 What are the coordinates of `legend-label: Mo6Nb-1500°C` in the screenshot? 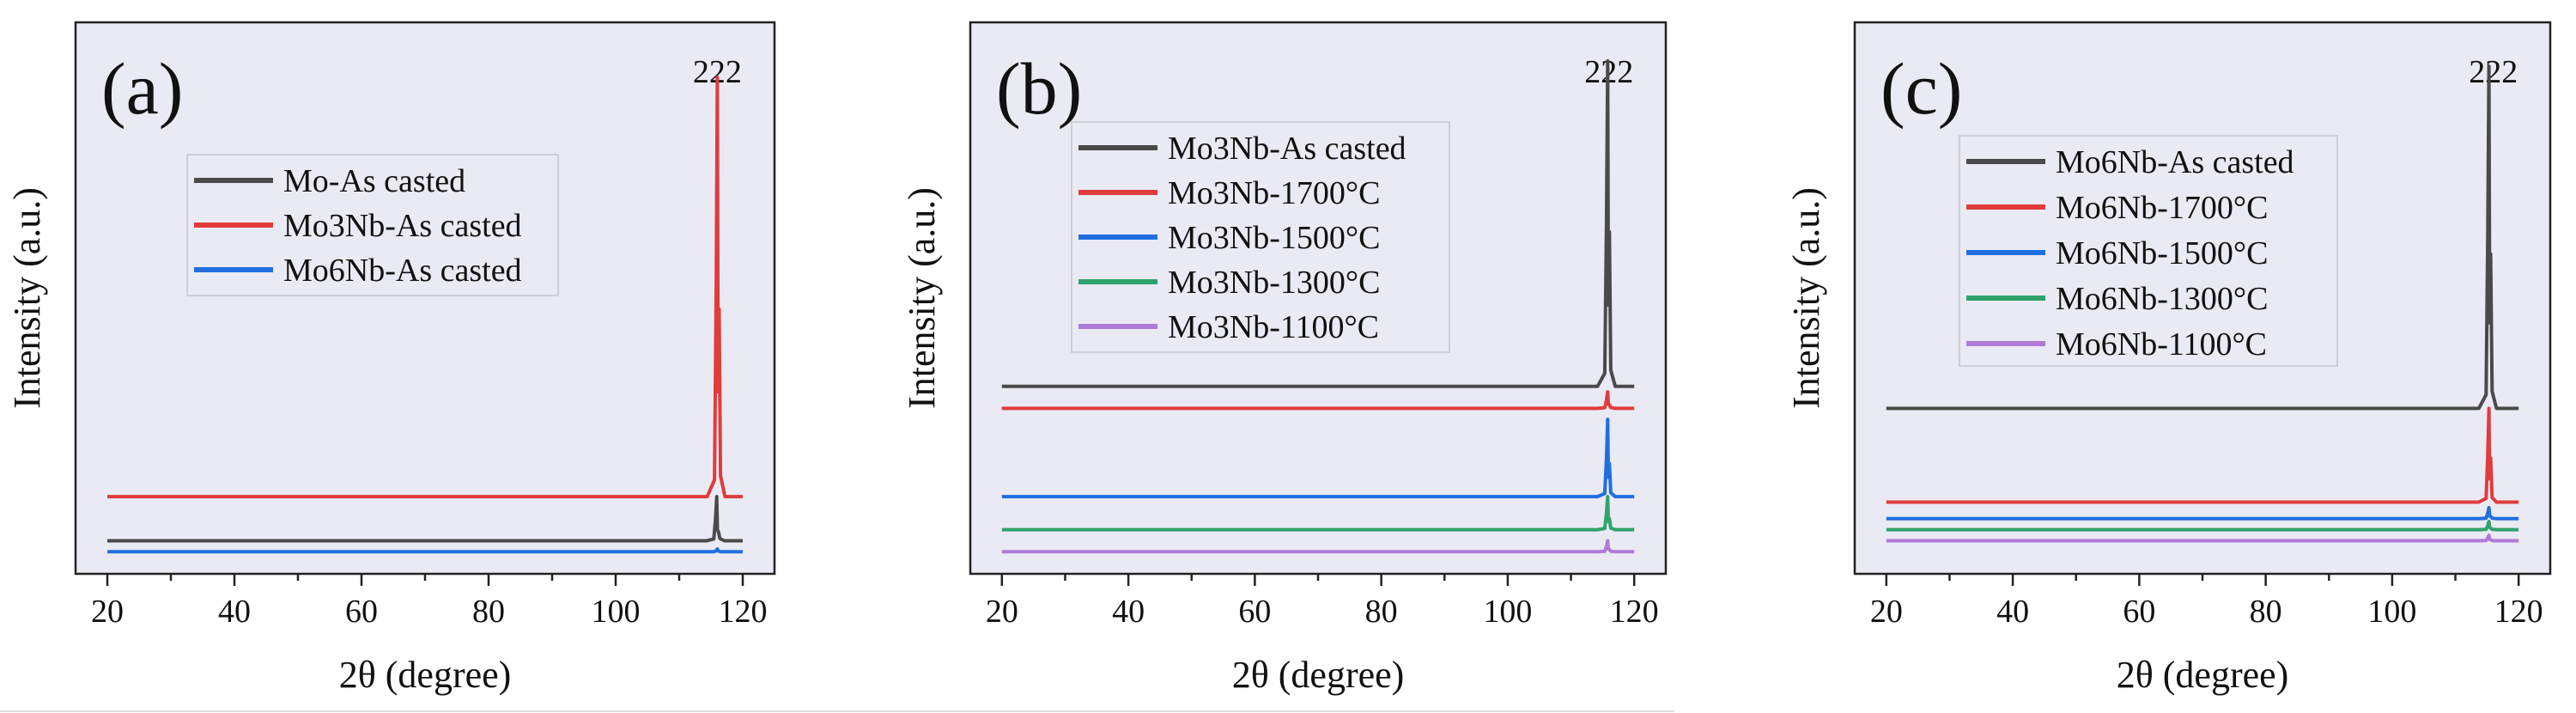 It's located at (2162, 253).